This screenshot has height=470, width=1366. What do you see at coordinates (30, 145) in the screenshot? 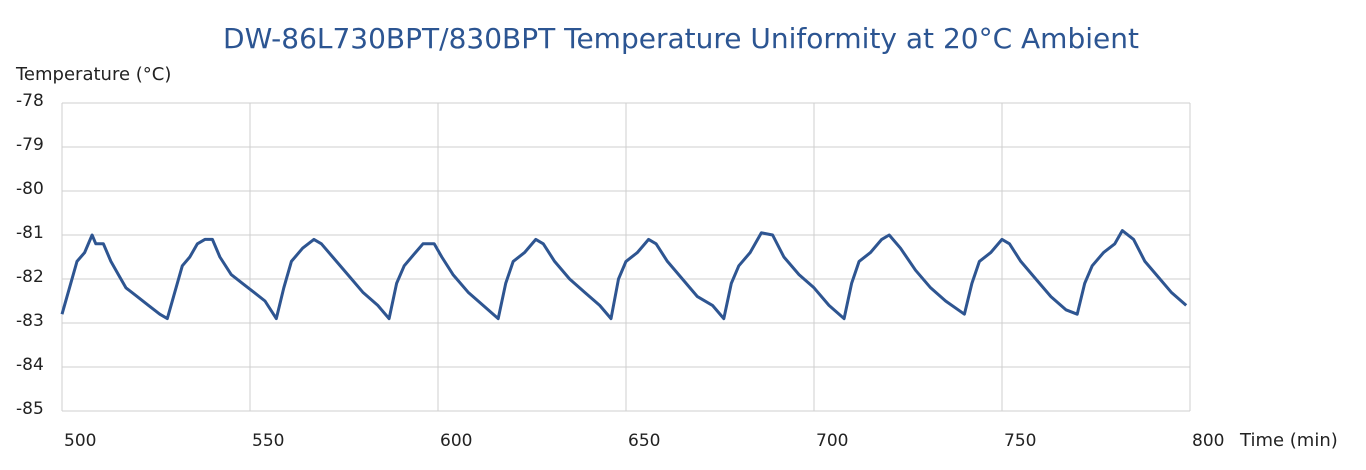
I see `y-tick-label: -79` at bounding box center [30, 145].